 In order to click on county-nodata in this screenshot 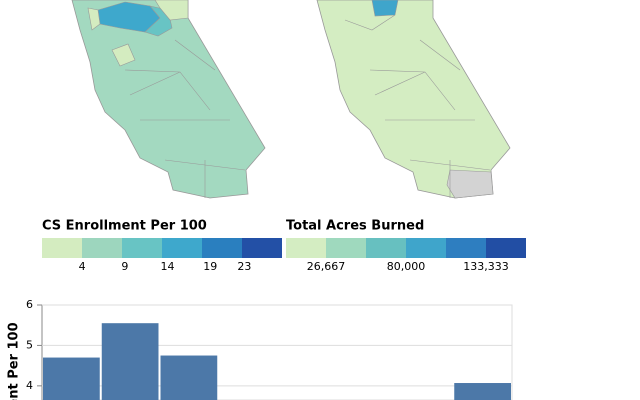, I will do `click(470, 184)`.